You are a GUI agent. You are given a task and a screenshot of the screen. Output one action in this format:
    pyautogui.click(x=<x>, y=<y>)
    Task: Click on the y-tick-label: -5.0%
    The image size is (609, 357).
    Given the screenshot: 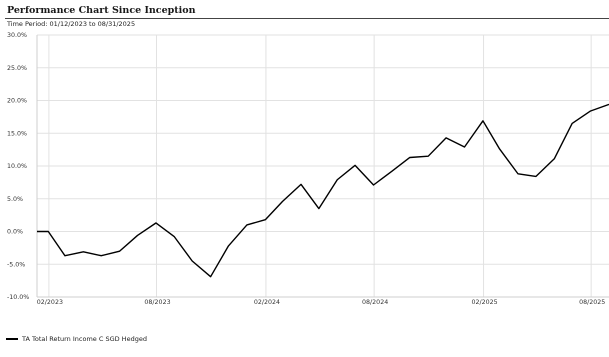 What is the action you would take?
    pyautogui.click(x=16, y=264)
    